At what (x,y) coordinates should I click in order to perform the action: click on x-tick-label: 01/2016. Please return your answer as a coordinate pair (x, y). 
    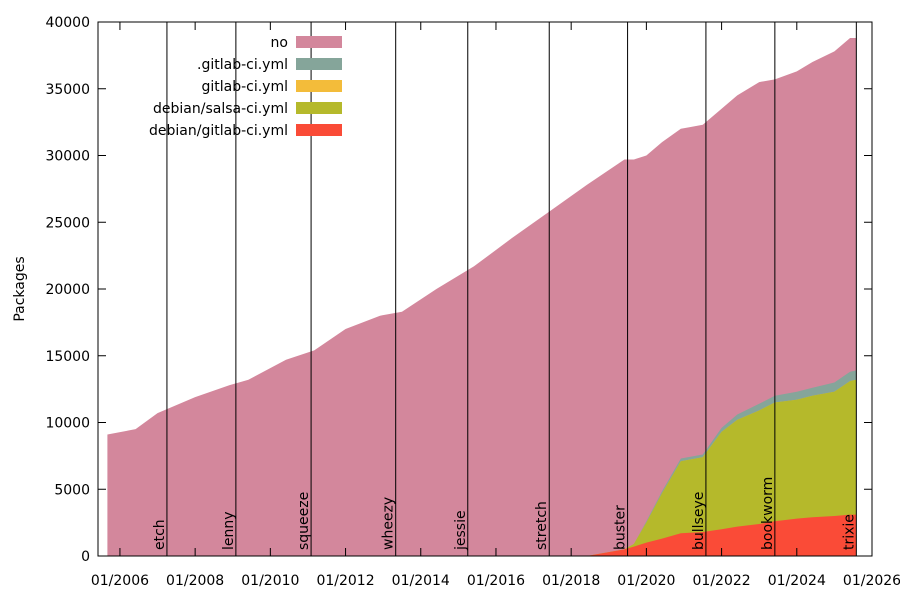
    Looking at the image, I should click on (496, 581).